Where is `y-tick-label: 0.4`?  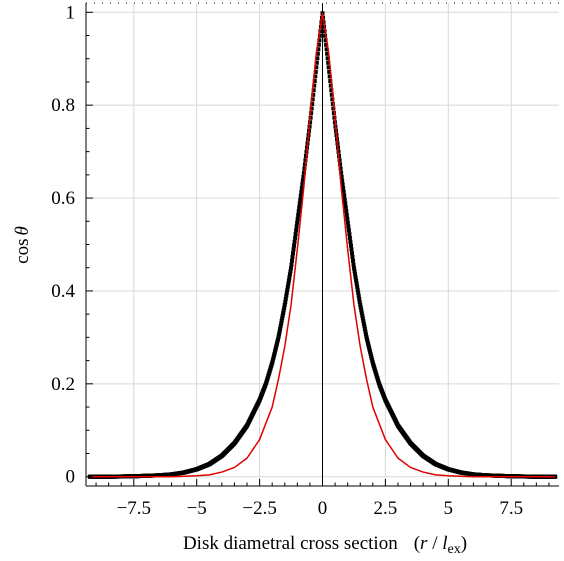 y-tick-label: 0.4 is located at coordinates (63, 291).